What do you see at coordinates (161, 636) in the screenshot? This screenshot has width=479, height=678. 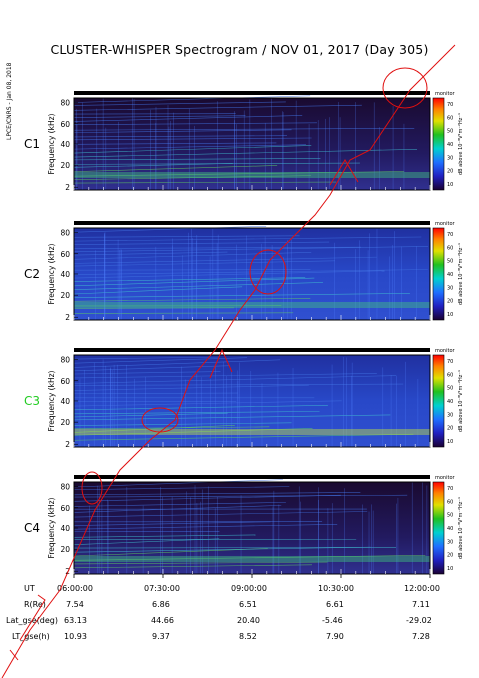 I see `lt-value: 9.37` at bounding box center [161, 636].